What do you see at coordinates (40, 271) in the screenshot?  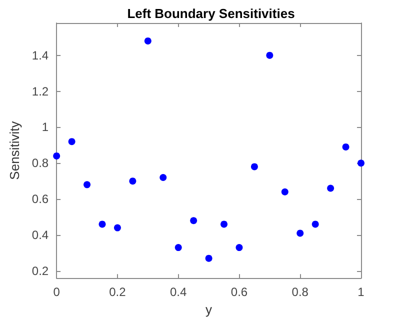 I see `y-tick-label: 0.2` at bounding box center [40, 271].